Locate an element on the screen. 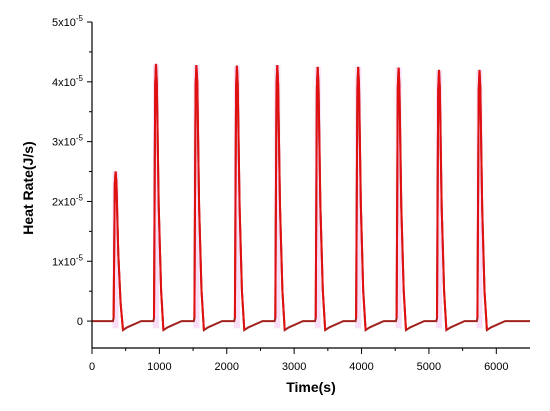 The width and height of the screenshot is (550, 411). x-tick-label: 1000 is located at coordinates (159, 367).